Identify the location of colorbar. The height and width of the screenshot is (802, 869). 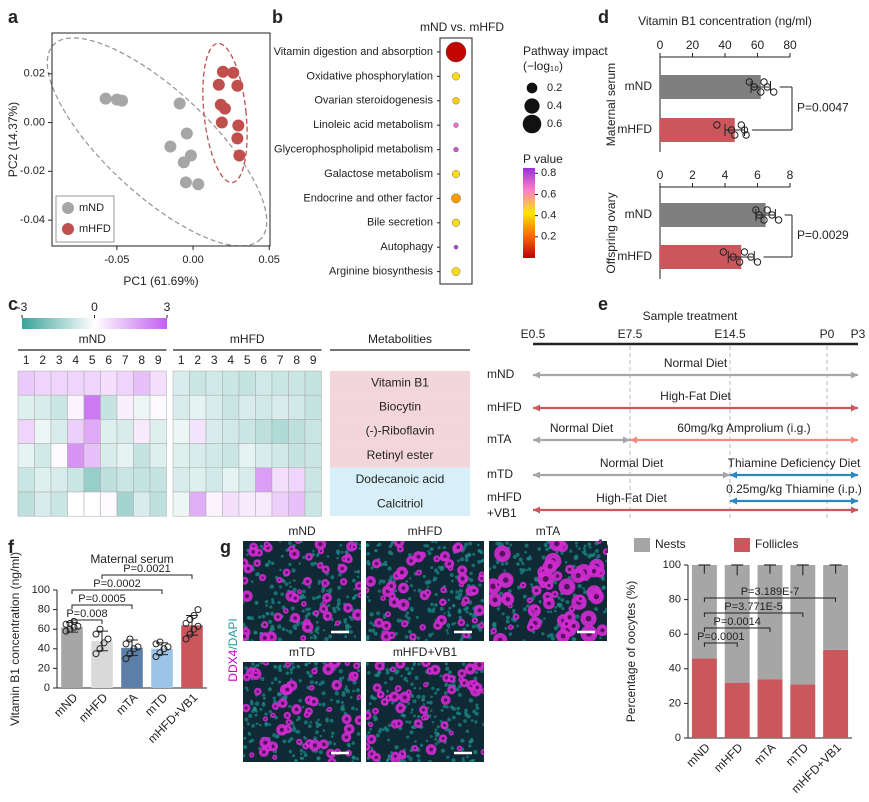
(94, 323).